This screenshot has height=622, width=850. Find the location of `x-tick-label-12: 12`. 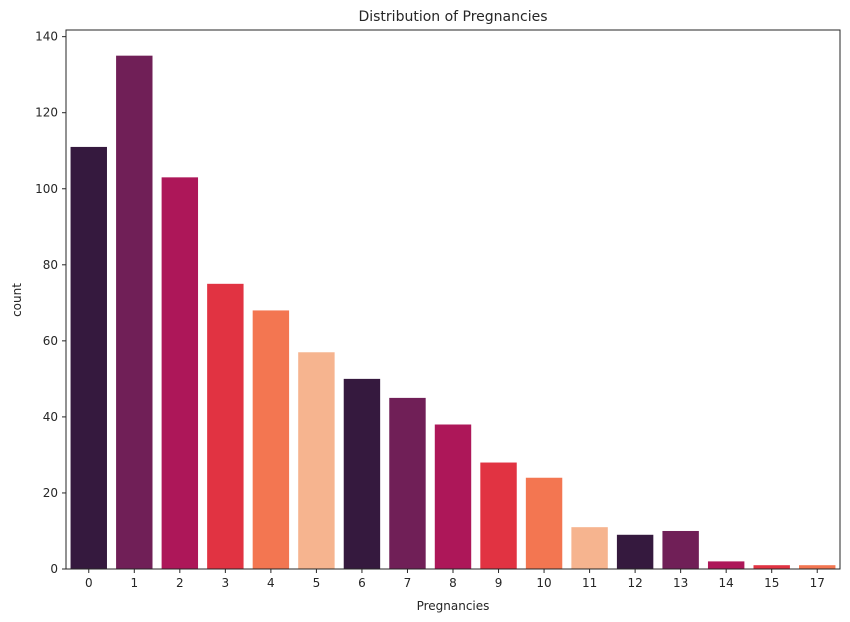

x-tick-label-12: 12 is located at coordinates (634, 583).